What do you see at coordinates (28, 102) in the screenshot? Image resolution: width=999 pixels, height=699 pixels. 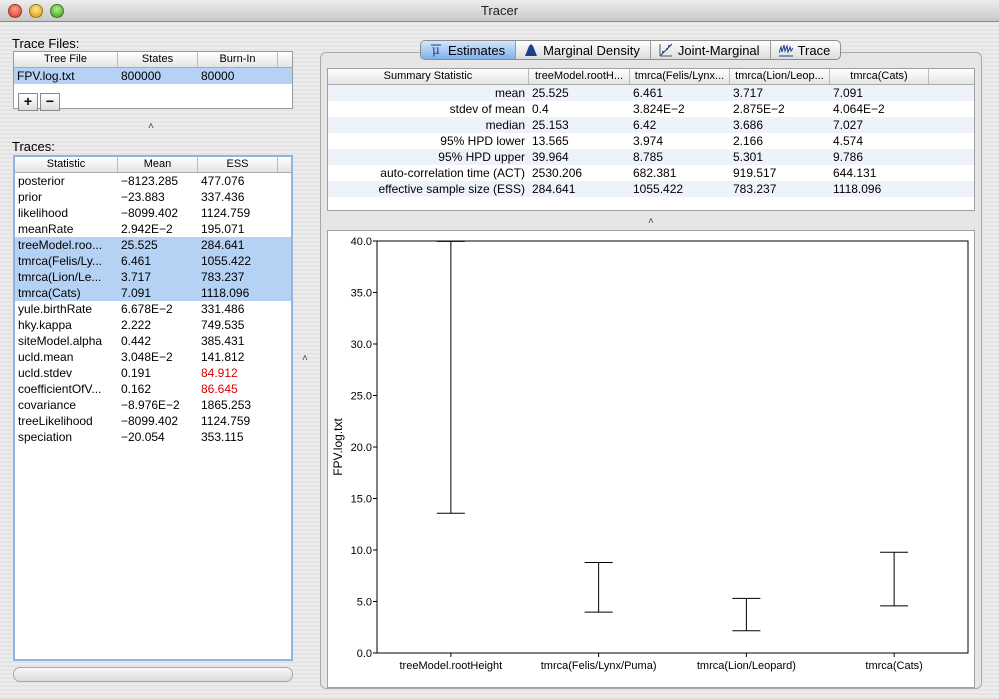 I see `add-trace-file-button: +` at bounding box center [28, 102].